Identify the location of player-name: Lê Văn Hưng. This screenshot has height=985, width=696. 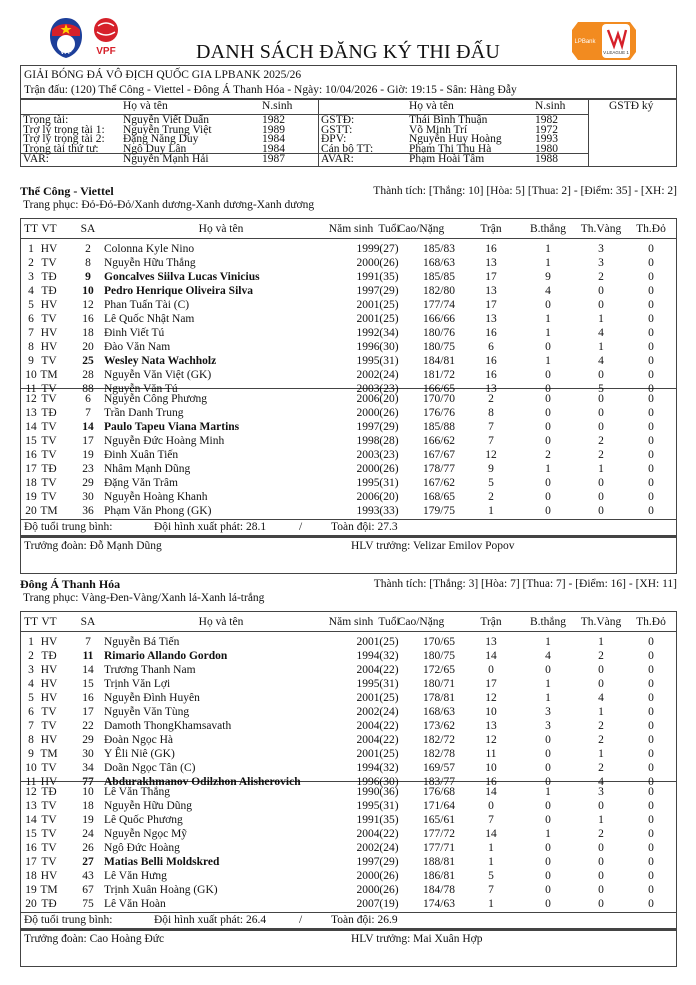
(135, 876).